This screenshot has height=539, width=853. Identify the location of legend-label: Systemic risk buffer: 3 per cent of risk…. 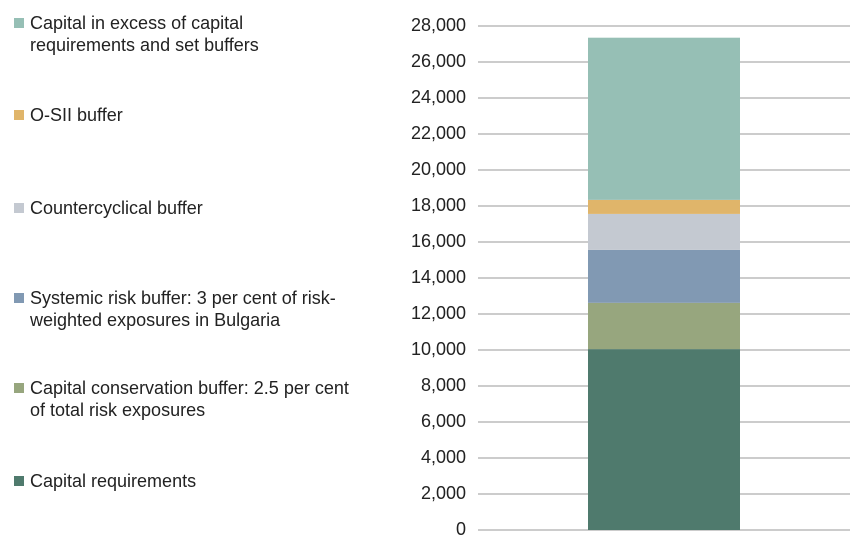
(183, 309).